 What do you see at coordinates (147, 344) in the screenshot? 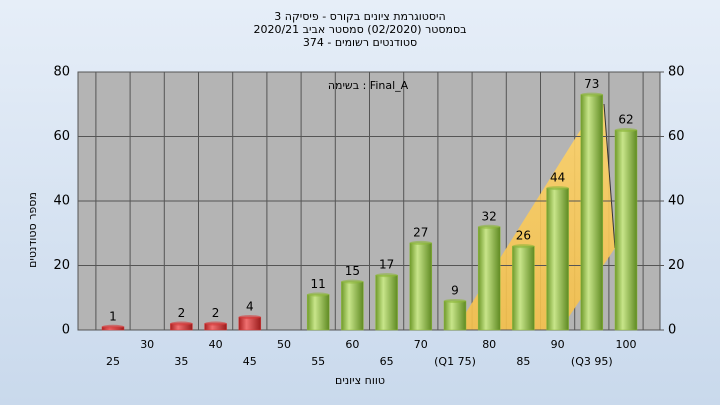
I see `x-tick-label: 30` at bounding box center [147, 344].